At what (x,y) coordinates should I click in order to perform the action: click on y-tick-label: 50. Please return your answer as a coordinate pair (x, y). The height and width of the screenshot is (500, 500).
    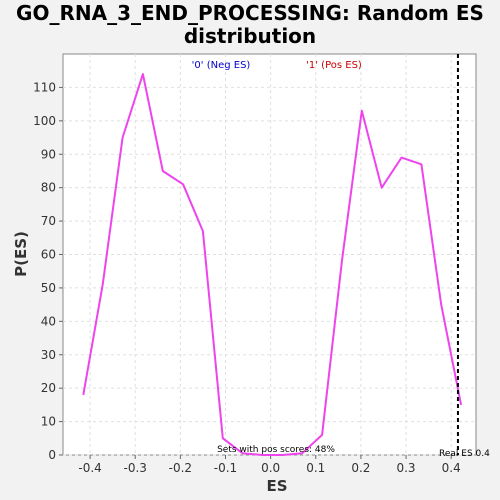
    Looking at the image, I should click on (48, 288).